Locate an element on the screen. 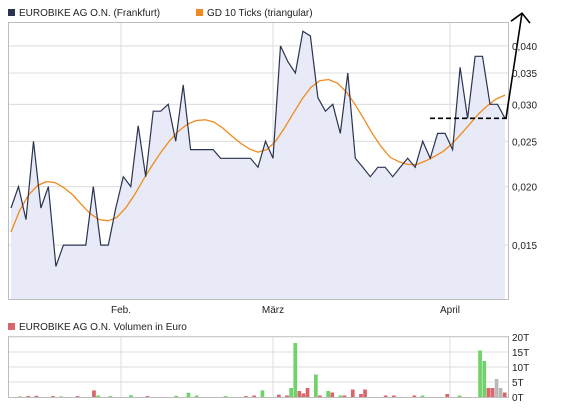  price-x-axis: Feb. März April is located at coordinates (285, 310).